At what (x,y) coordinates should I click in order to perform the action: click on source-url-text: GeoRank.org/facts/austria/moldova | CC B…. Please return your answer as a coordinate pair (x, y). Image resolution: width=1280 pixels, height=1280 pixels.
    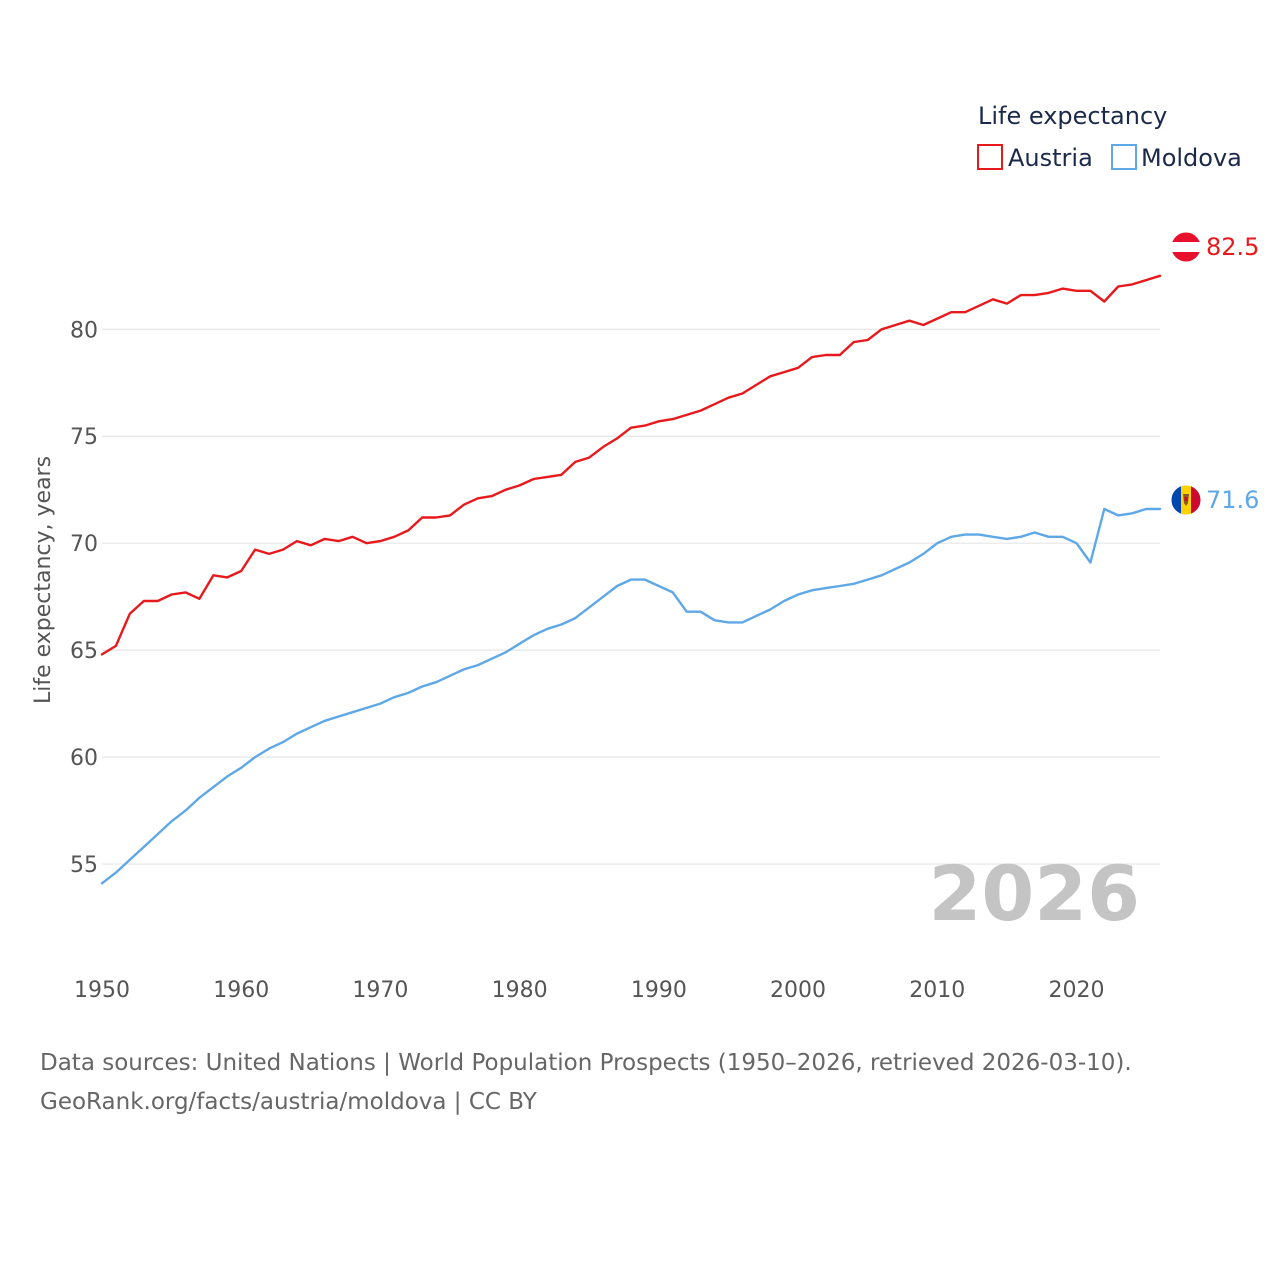
    Looking at the image, I should click on (288, 1102).